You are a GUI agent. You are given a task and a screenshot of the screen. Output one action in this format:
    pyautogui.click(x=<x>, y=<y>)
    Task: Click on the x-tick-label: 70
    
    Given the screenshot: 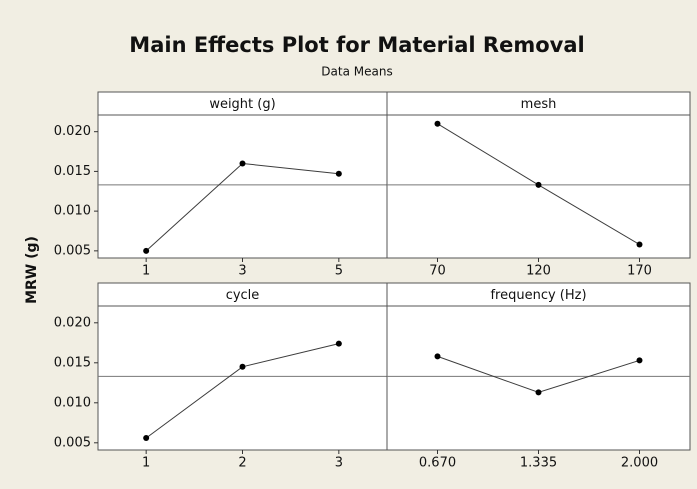 What is the action you would take?
    pyautogui.click(x=437, y=271)
    